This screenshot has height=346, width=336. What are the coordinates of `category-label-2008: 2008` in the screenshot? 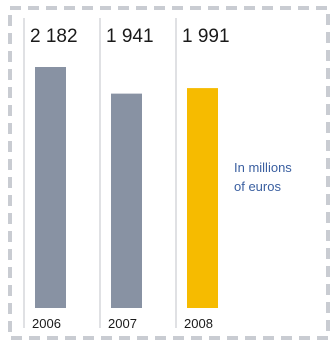 It's located at (198, 323).